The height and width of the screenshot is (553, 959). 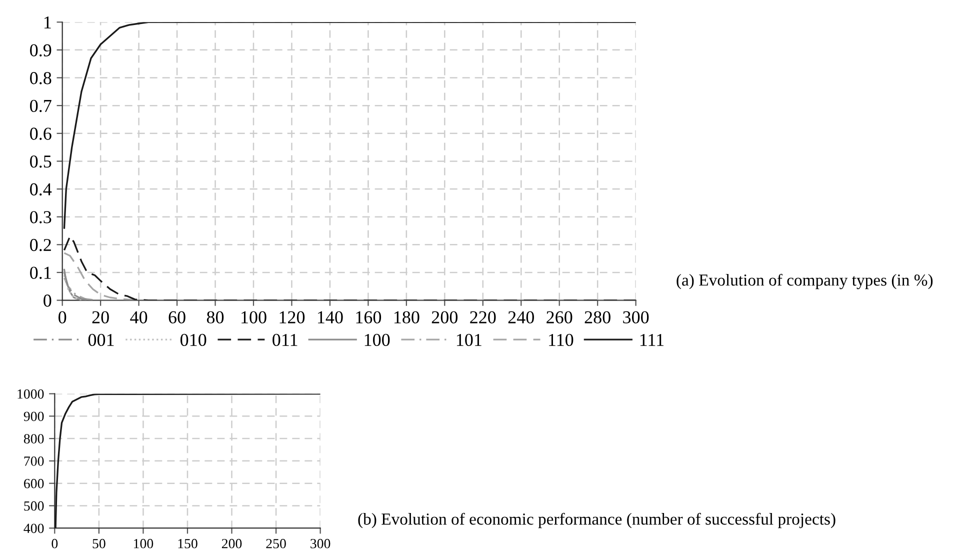 What do you see at coordinates (292, 317) in the screenshot?
I see `x-tick-label: 120` at bounding box center [292, 317].